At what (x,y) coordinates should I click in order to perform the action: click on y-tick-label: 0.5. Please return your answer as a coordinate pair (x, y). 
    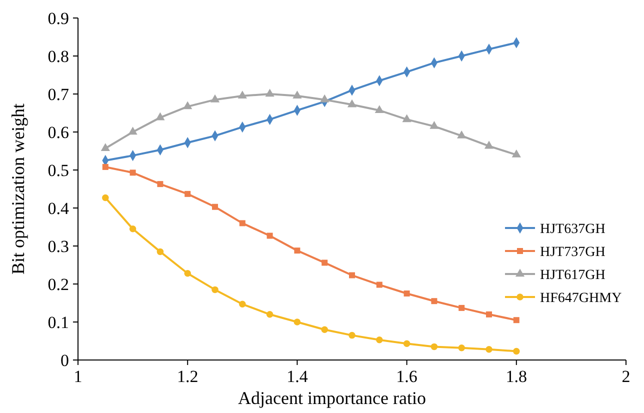
    Looking at the image, I should click on (58, 170).